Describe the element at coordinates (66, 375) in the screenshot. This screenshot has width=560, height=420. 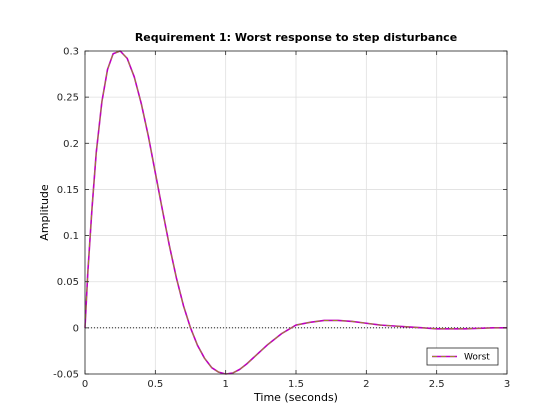
I see `y-tick-label: -0.05` at that location.